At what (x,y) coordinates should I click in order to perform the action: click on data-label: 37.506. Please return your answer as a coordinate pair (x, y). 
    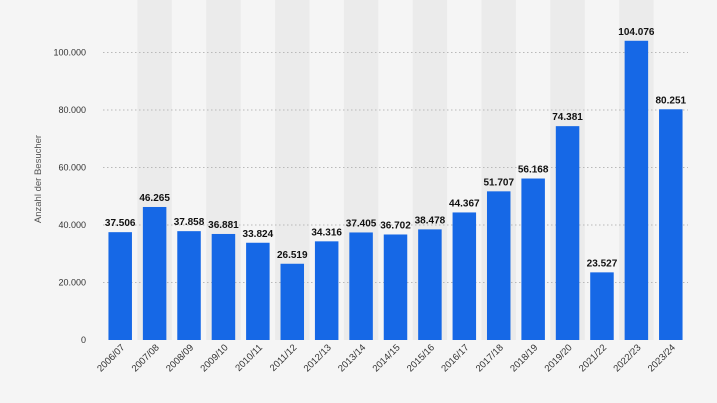
    Looking at the image, I should click on (120, 223).